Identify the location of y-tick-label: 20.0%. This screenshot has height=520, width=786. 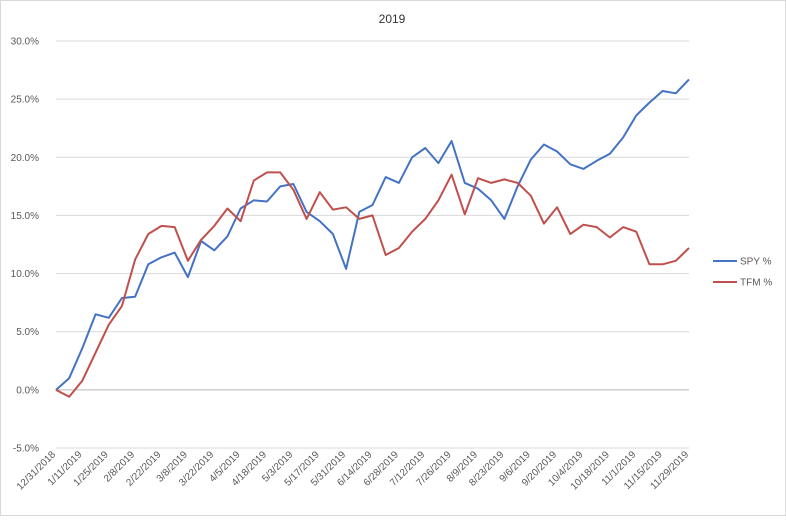
(25, 158).